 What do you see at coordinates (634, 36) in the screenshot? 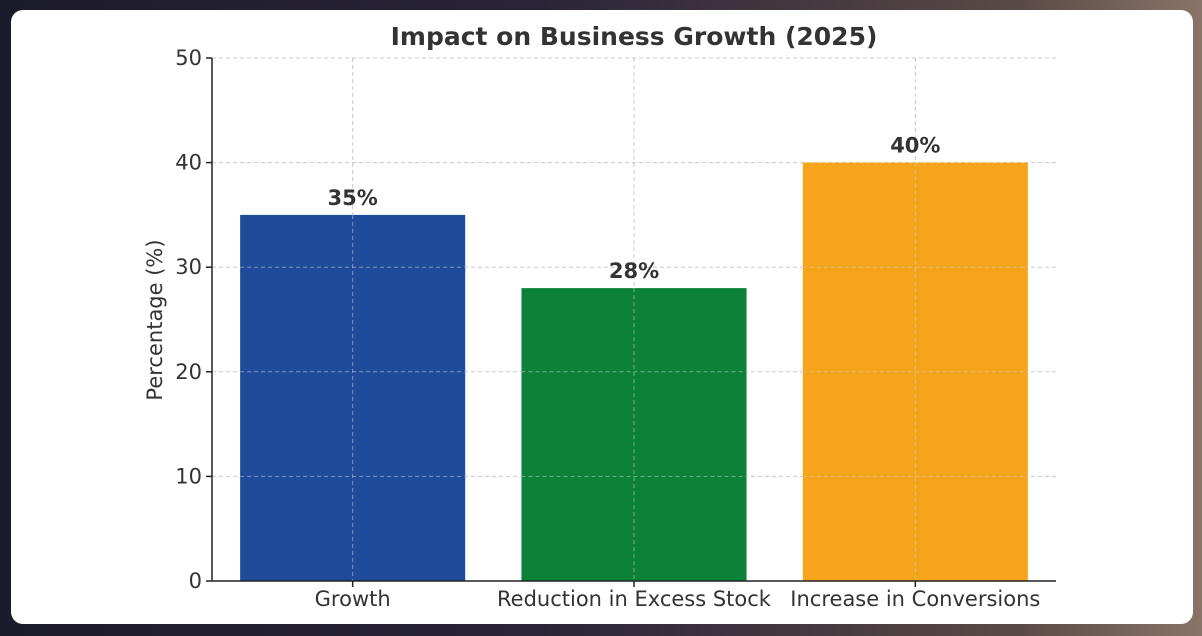
I see `chart-title: Impact on Business Growth (2025)` at bounding box center [634, 36].